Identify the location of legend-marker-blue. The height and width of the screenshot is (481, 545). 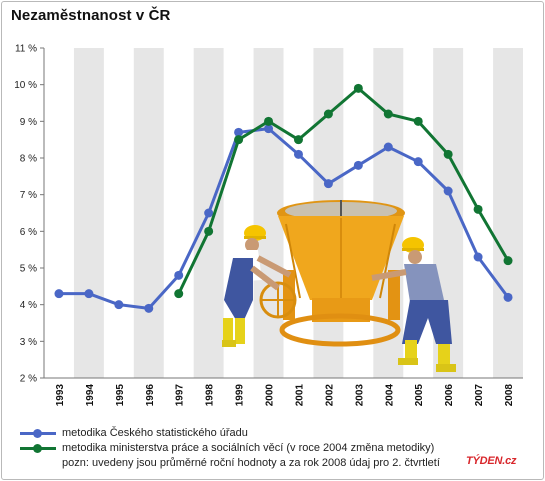
(38, 433).